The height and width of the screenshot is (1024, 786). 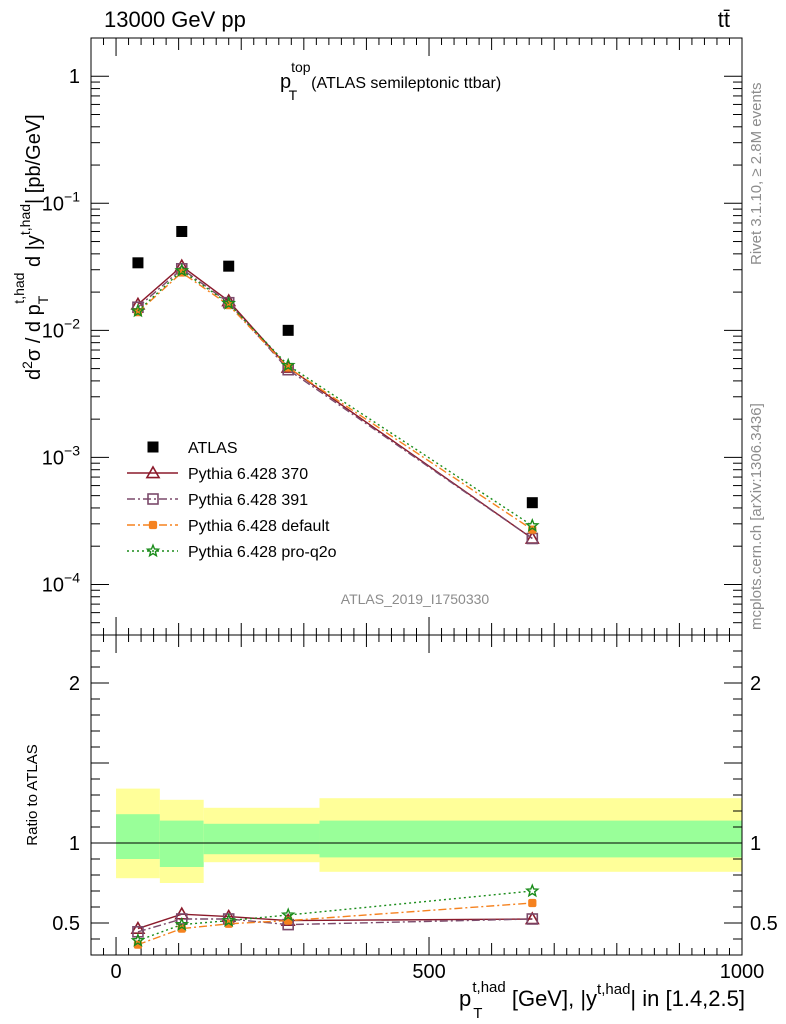 What do you see at coordinates (213, 448) in the screenshot?
I see `legend-label: ATLAS` at bounding box center [213, 448].